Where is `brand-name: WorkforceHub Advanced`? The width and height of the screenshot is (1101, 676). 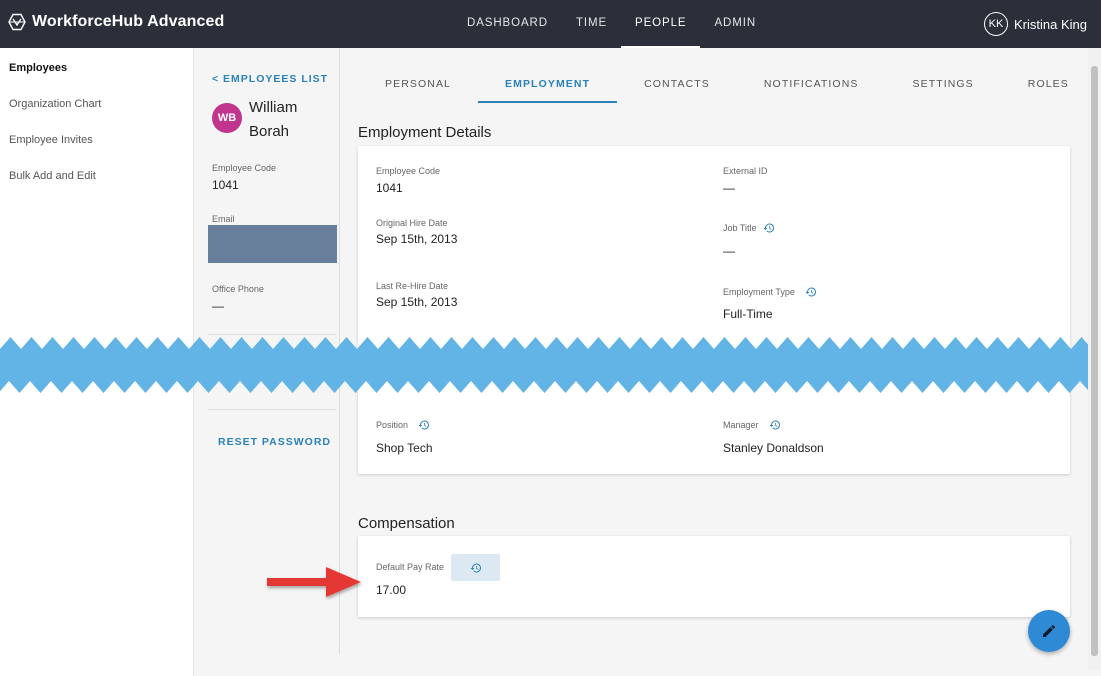 brand-name: WorkforceHub Advanced is located at coordinates (128, 21).